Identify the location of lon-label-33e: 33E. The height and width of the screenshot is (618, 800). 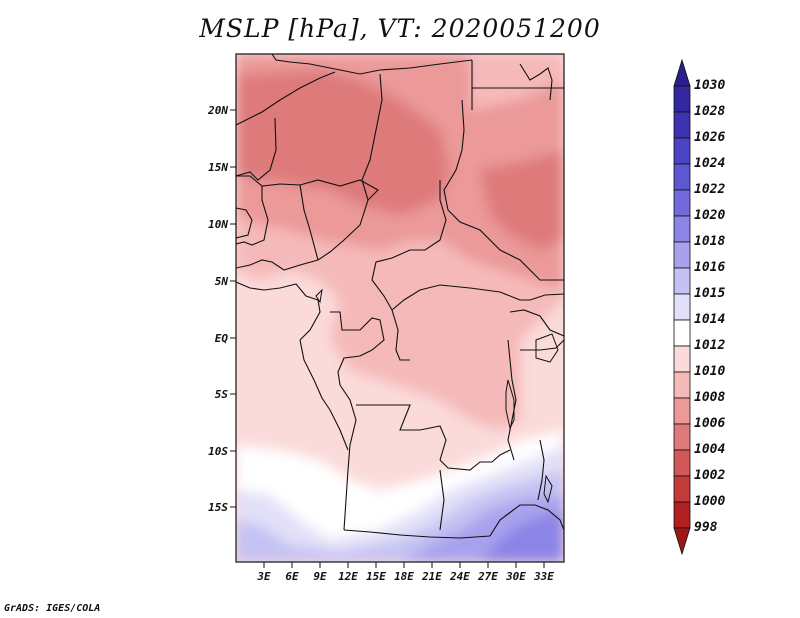
(544, 576).